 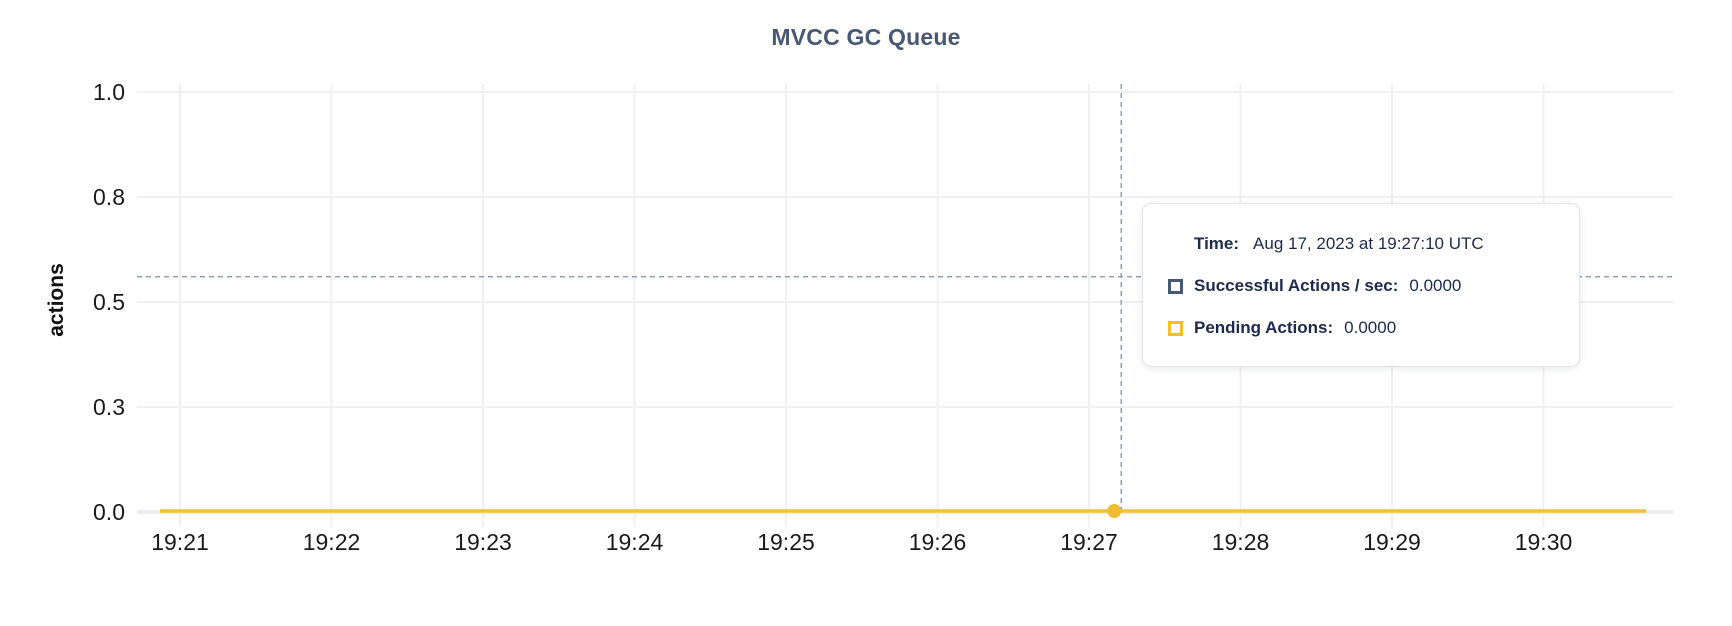 What do you see at coordinates (109, 92) in the screenshot?
I see `y-tick-label: 1.0` at bounding box center [109, 92].